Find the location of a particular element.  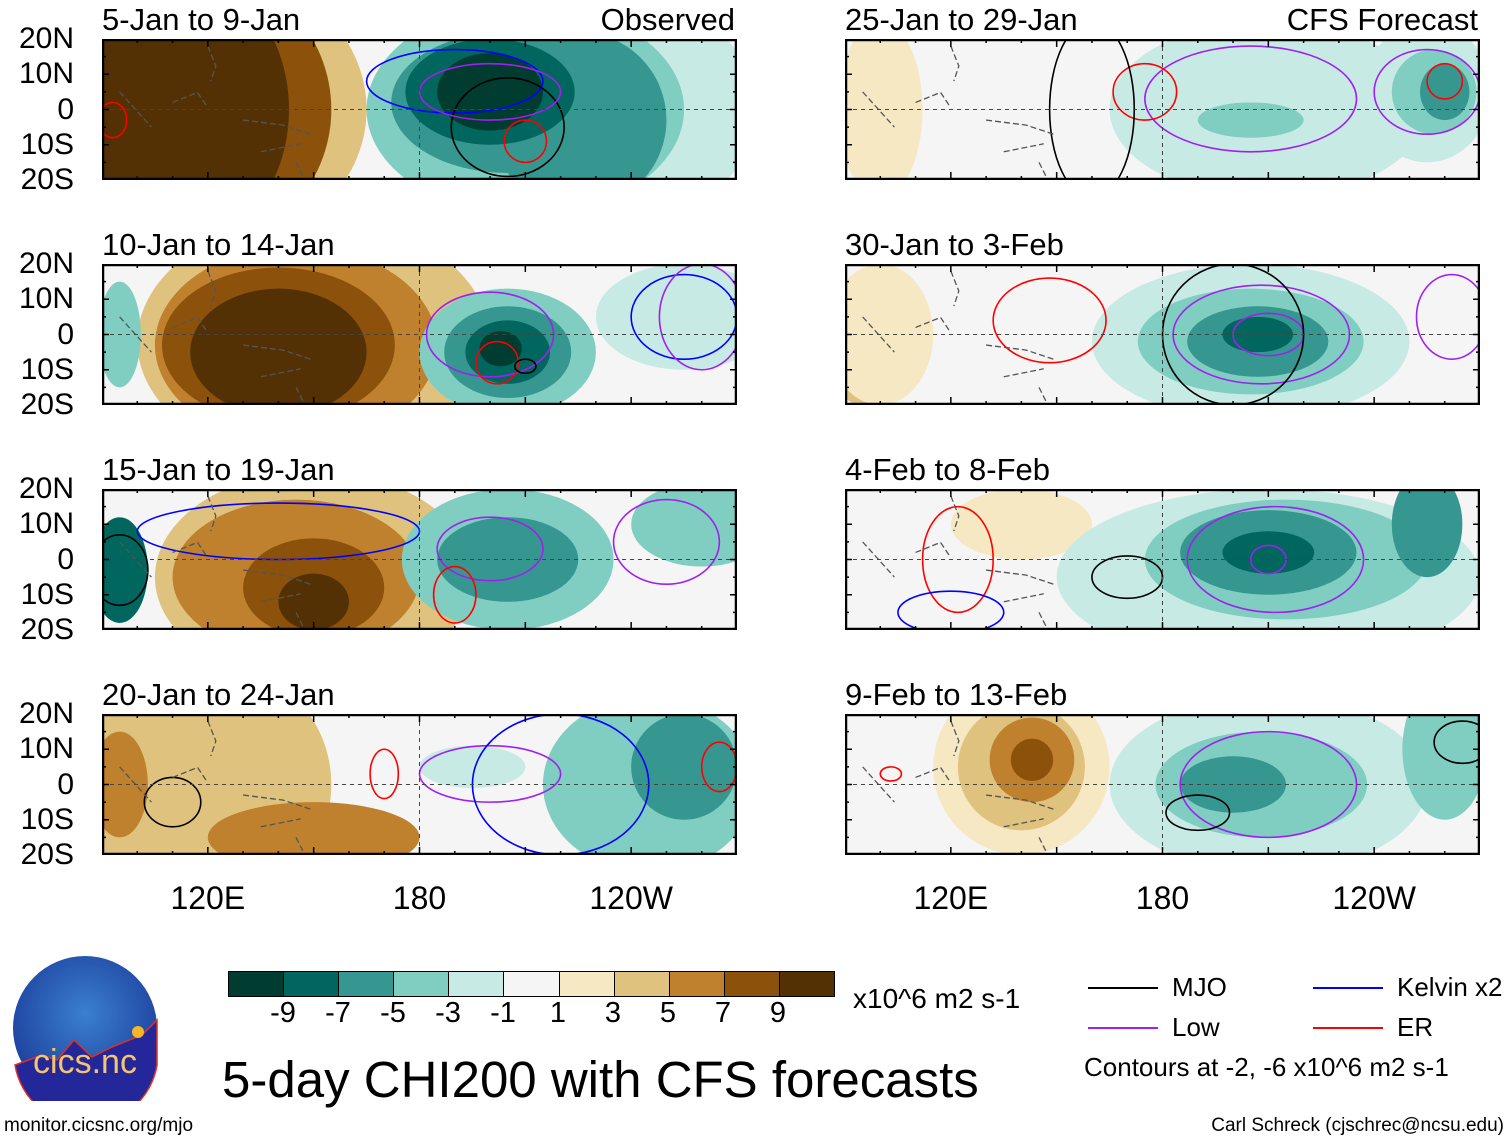

longitude-label: 180 is located at coordinates (419, 898).